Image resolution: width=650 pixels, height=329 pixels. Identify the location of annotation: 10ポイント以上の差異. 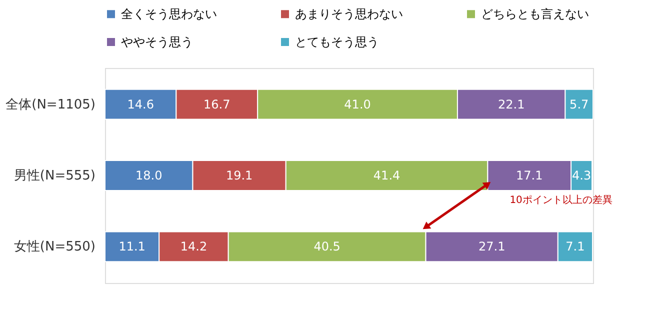
(561, 200).